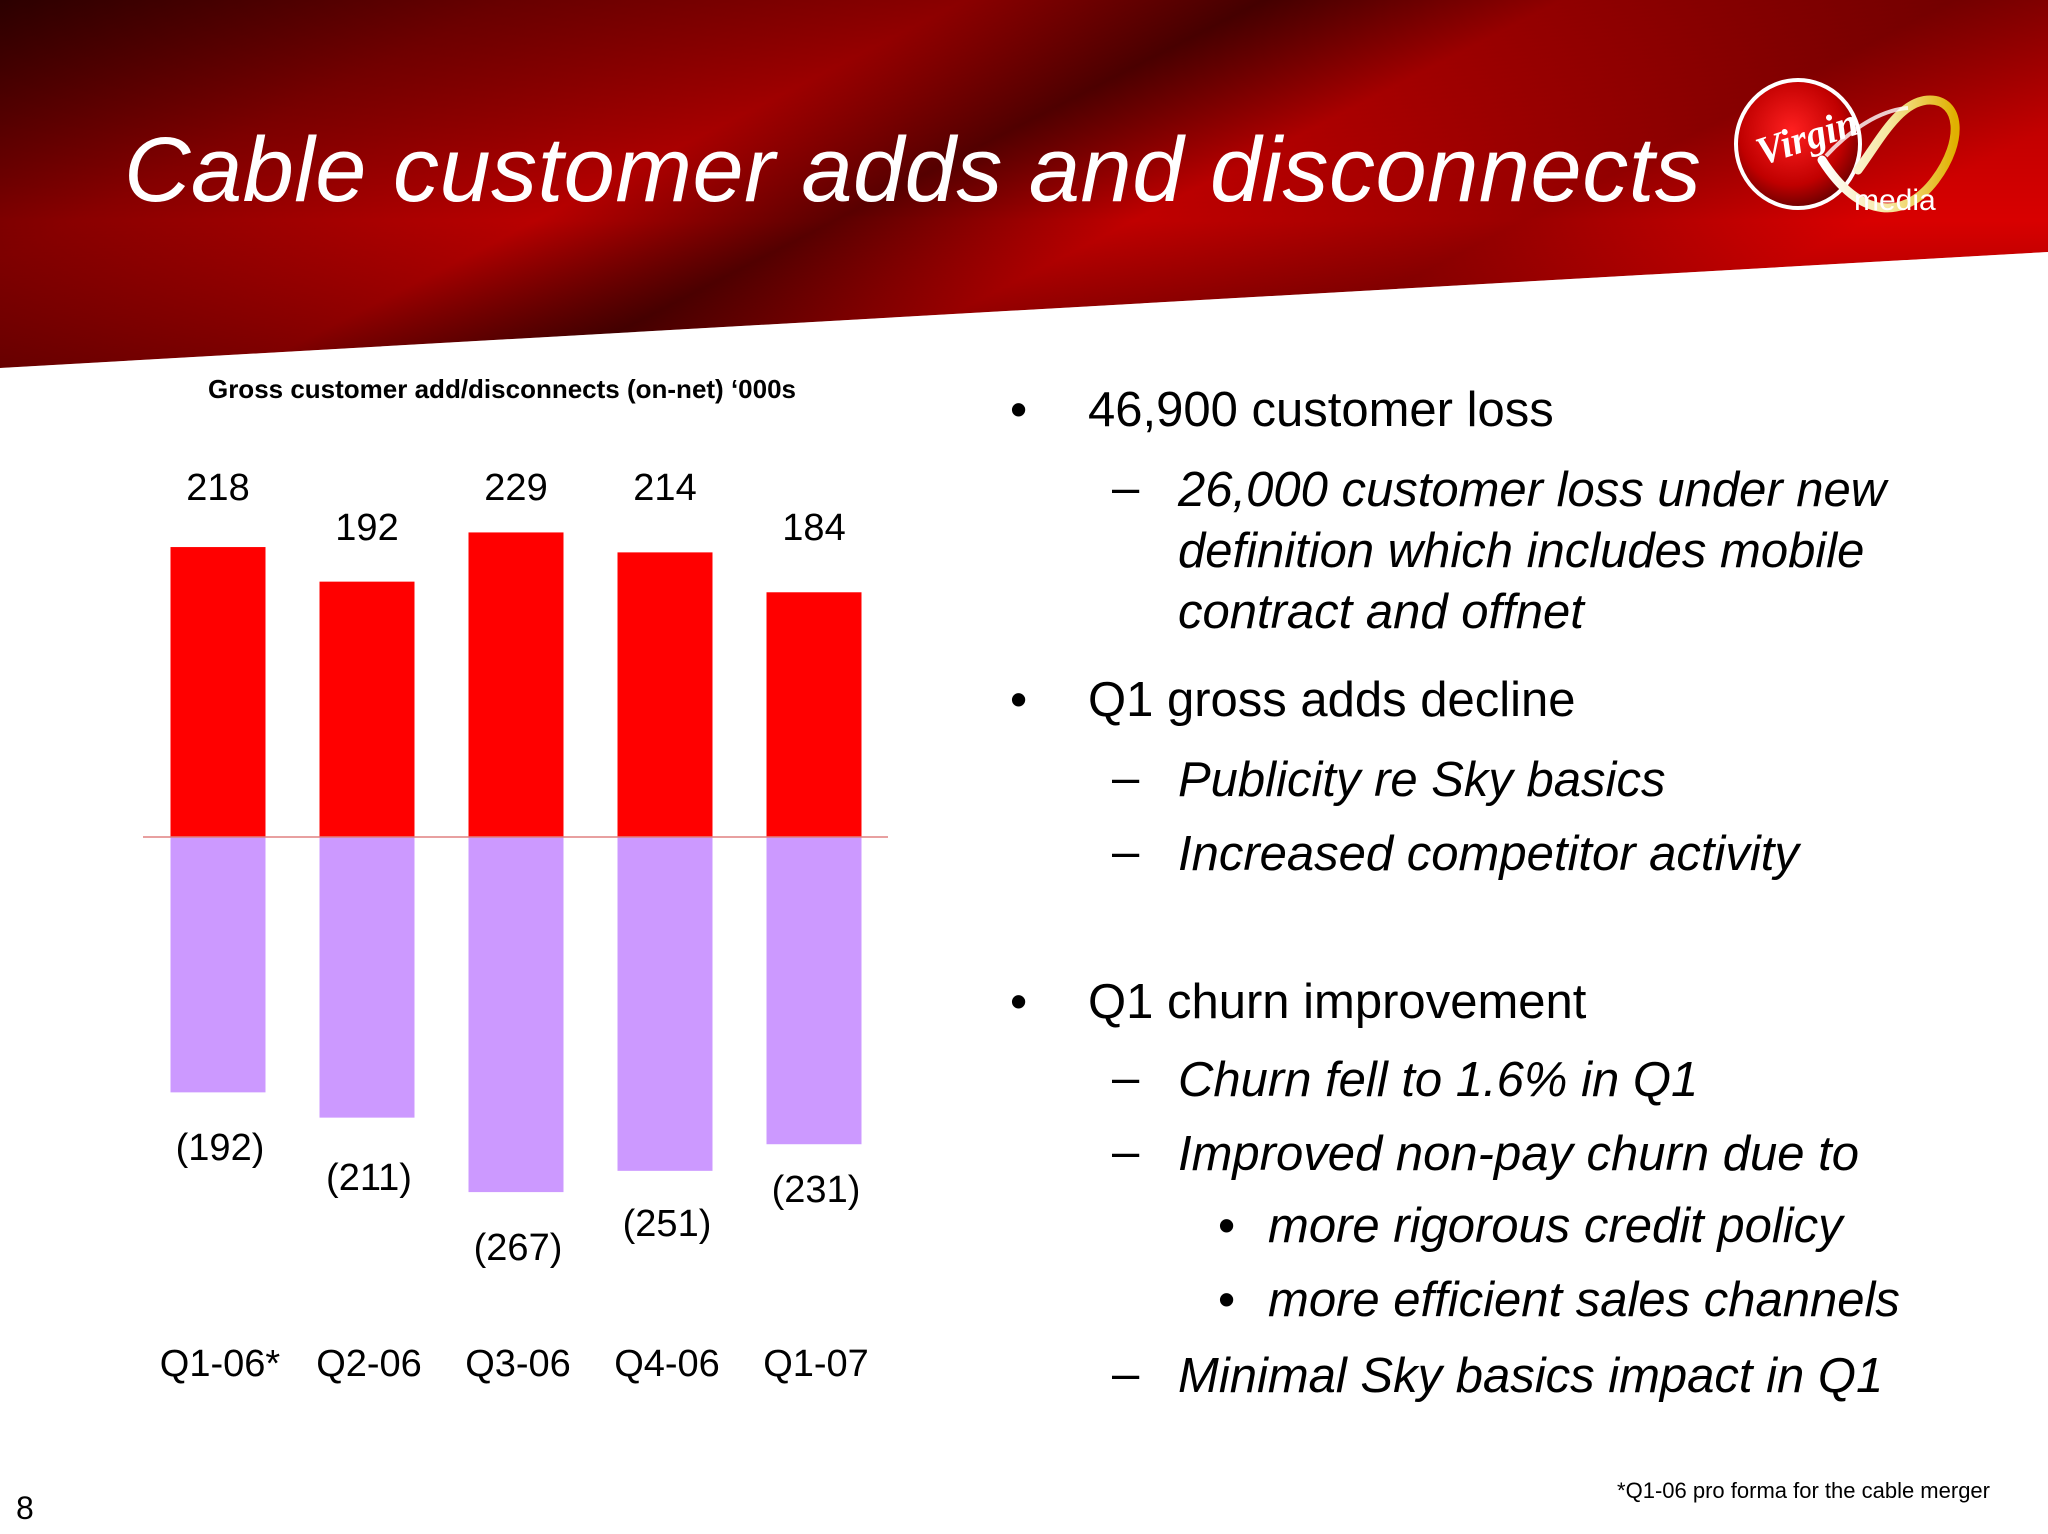 The image size is (2048, 1534). Describe the element at coordinates (1332, 700) in the screenshot. I see `bullet-text: Q1 gross adds decline` at that location.